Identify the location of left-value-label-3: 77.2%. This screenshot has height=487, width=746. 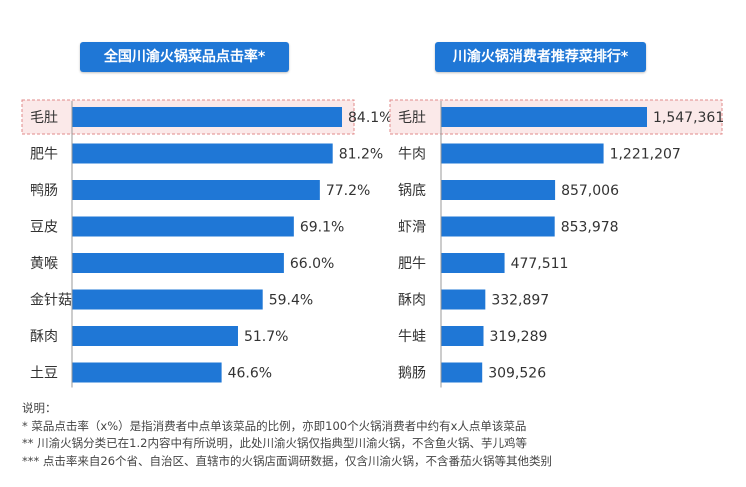
(348, 191).